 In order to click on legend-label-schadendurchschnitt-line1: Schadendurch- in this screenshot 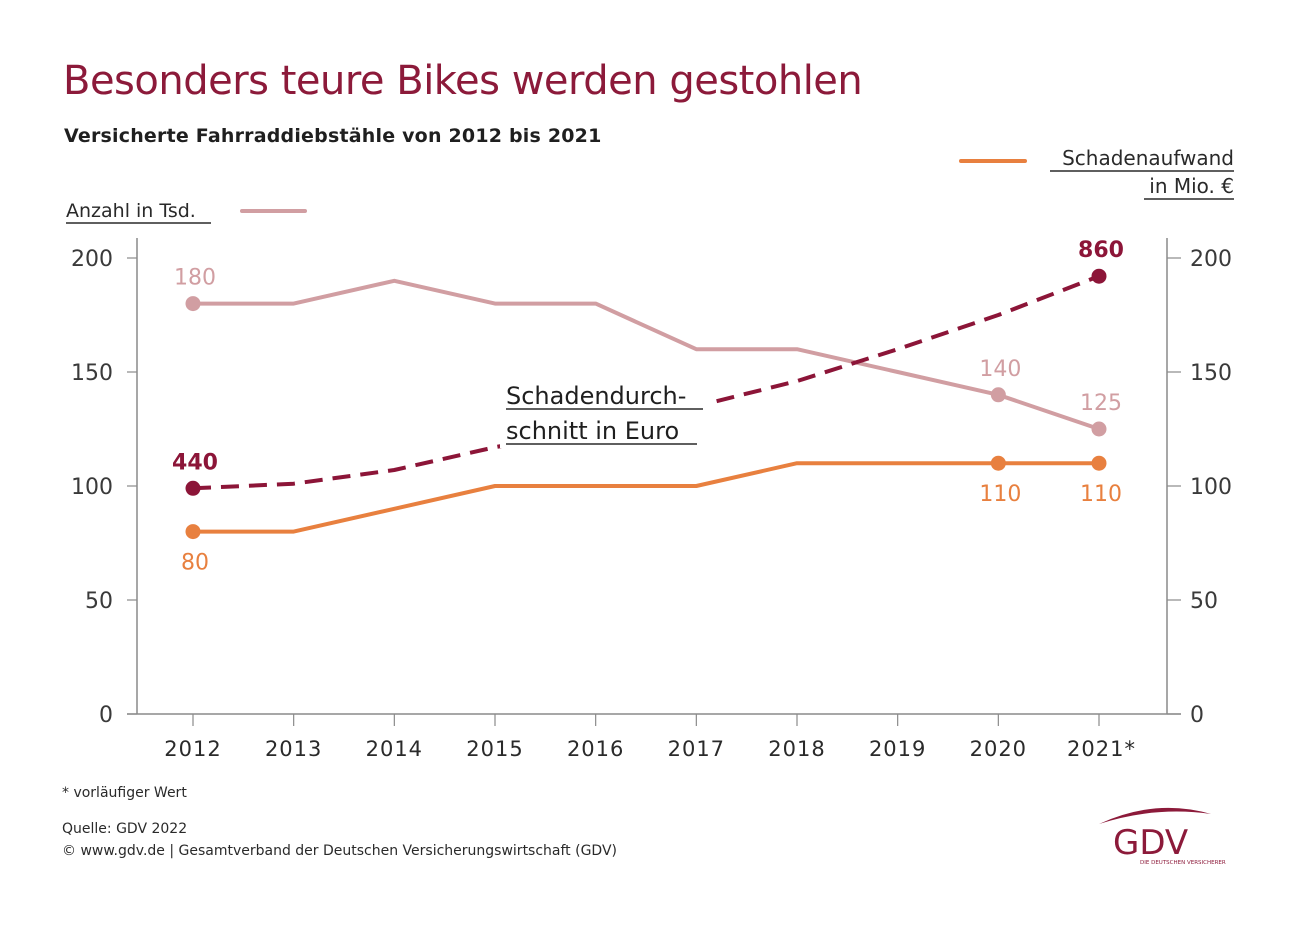, I will do `click(596, 396)`.